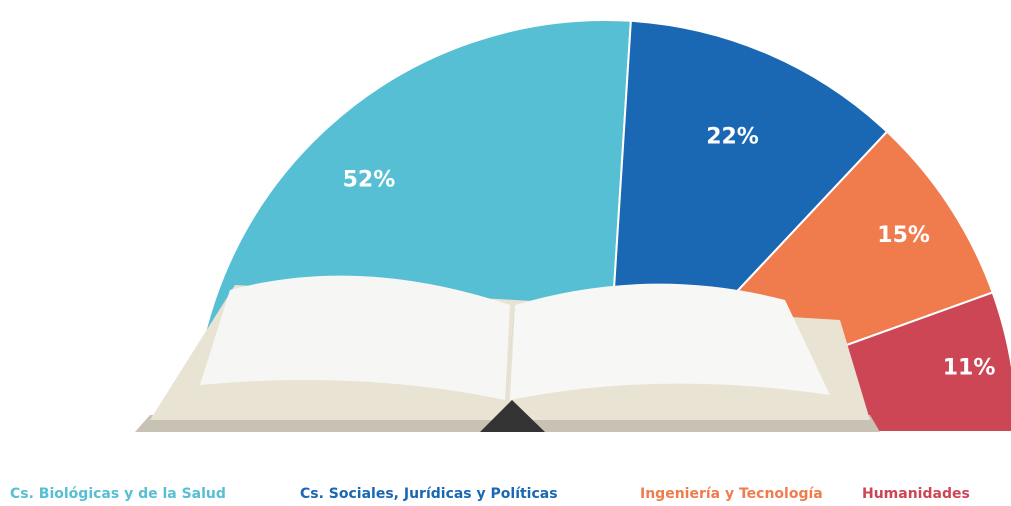  What do you see at coordinates (369, 180) in the screenshot?
I see `data-label: 52%` at bounding box center [369, 180].